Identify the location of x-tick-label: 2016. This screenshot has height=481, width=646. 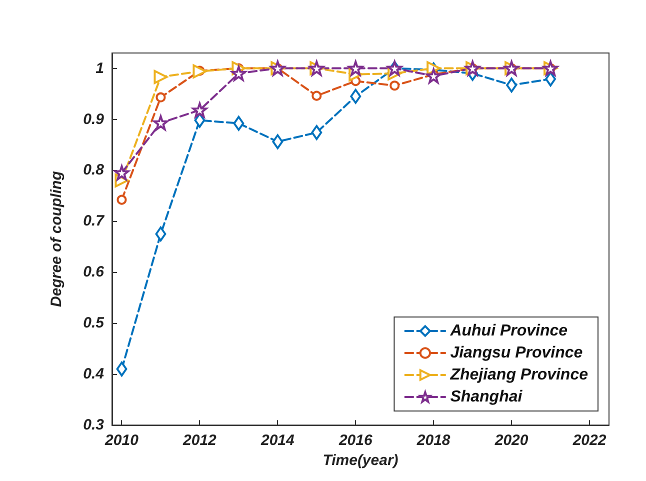
(355, 441).